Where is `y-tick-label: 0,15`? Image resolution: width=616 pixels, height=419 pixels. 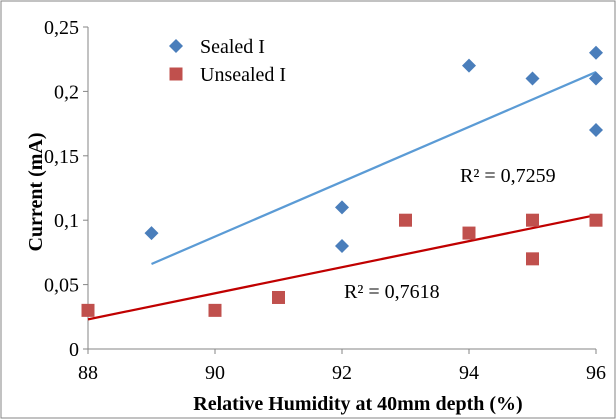
y-tick-label: 0,15 is located at coordinates (61, 157).